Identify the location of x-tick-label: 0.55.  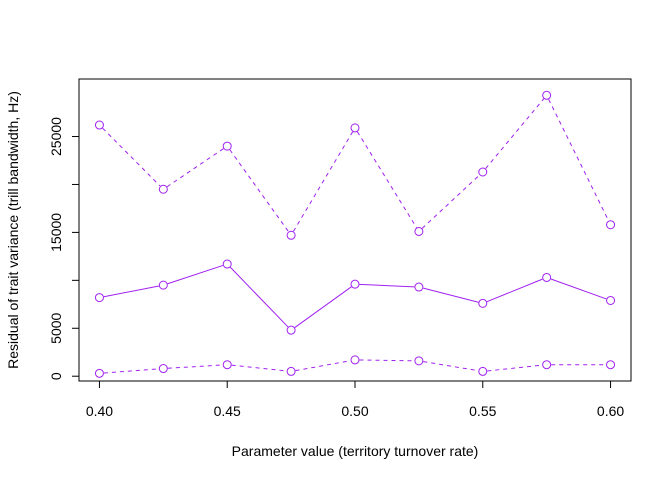
(482, 411).